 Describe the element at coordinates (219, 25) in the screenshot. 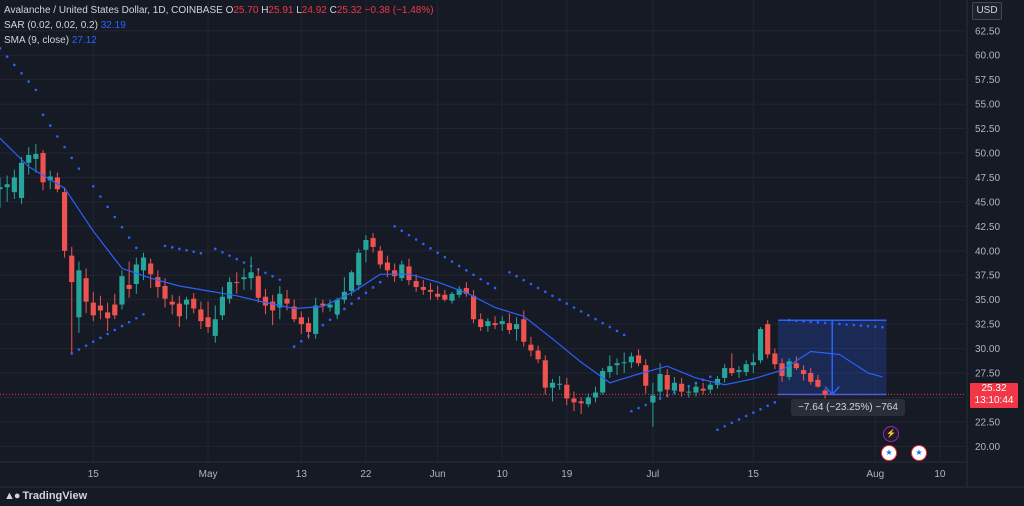

I see `legend-sar-row: SAR (0.02, 0.02, 0.2) 32.19` at that location.